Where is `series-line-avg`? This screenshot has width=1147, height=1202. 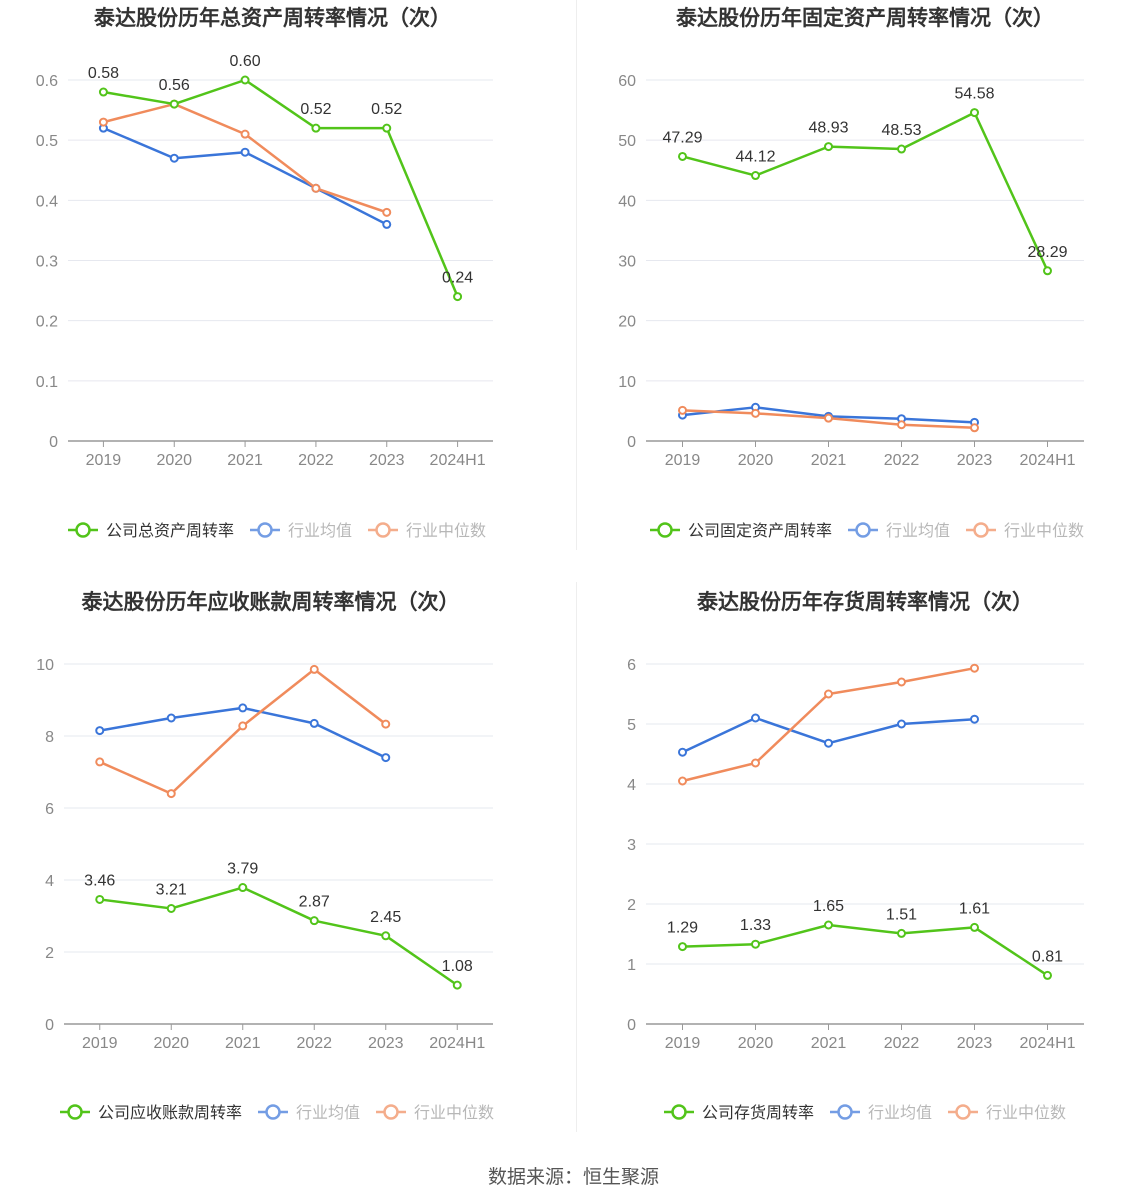
series-line-avg is located at coordinates (243, 732).